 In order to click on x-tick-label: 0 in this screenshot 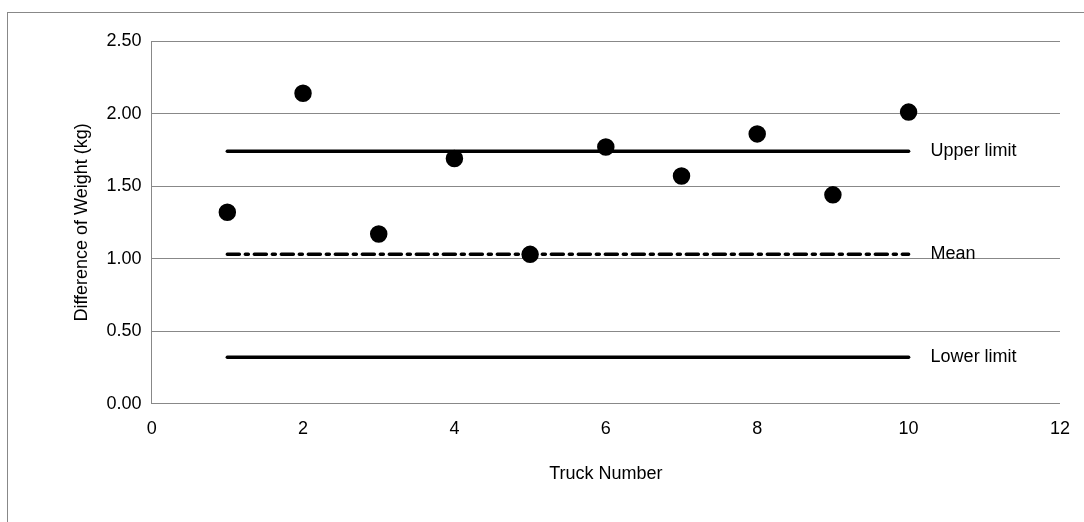, I will do `click(151, 427)`.